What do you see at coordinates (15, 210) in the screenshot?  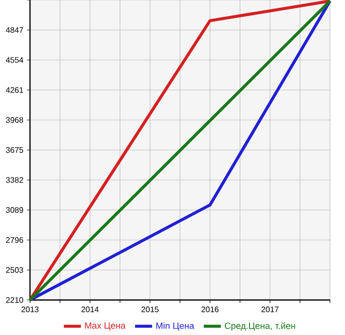 I see `y-tick-label: 3089` at bounding box center [15, 210].